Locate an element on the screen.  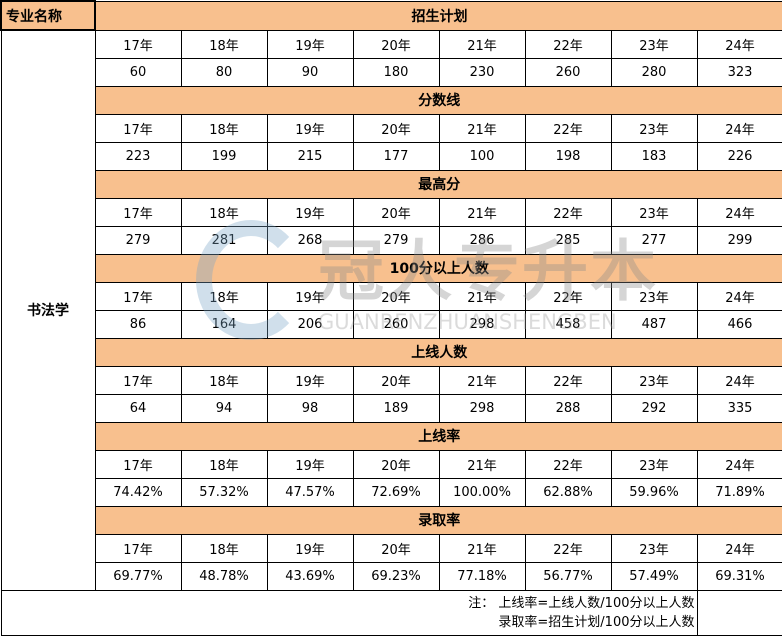
section-title: 招生计划 is located at coordinates (438, 15).